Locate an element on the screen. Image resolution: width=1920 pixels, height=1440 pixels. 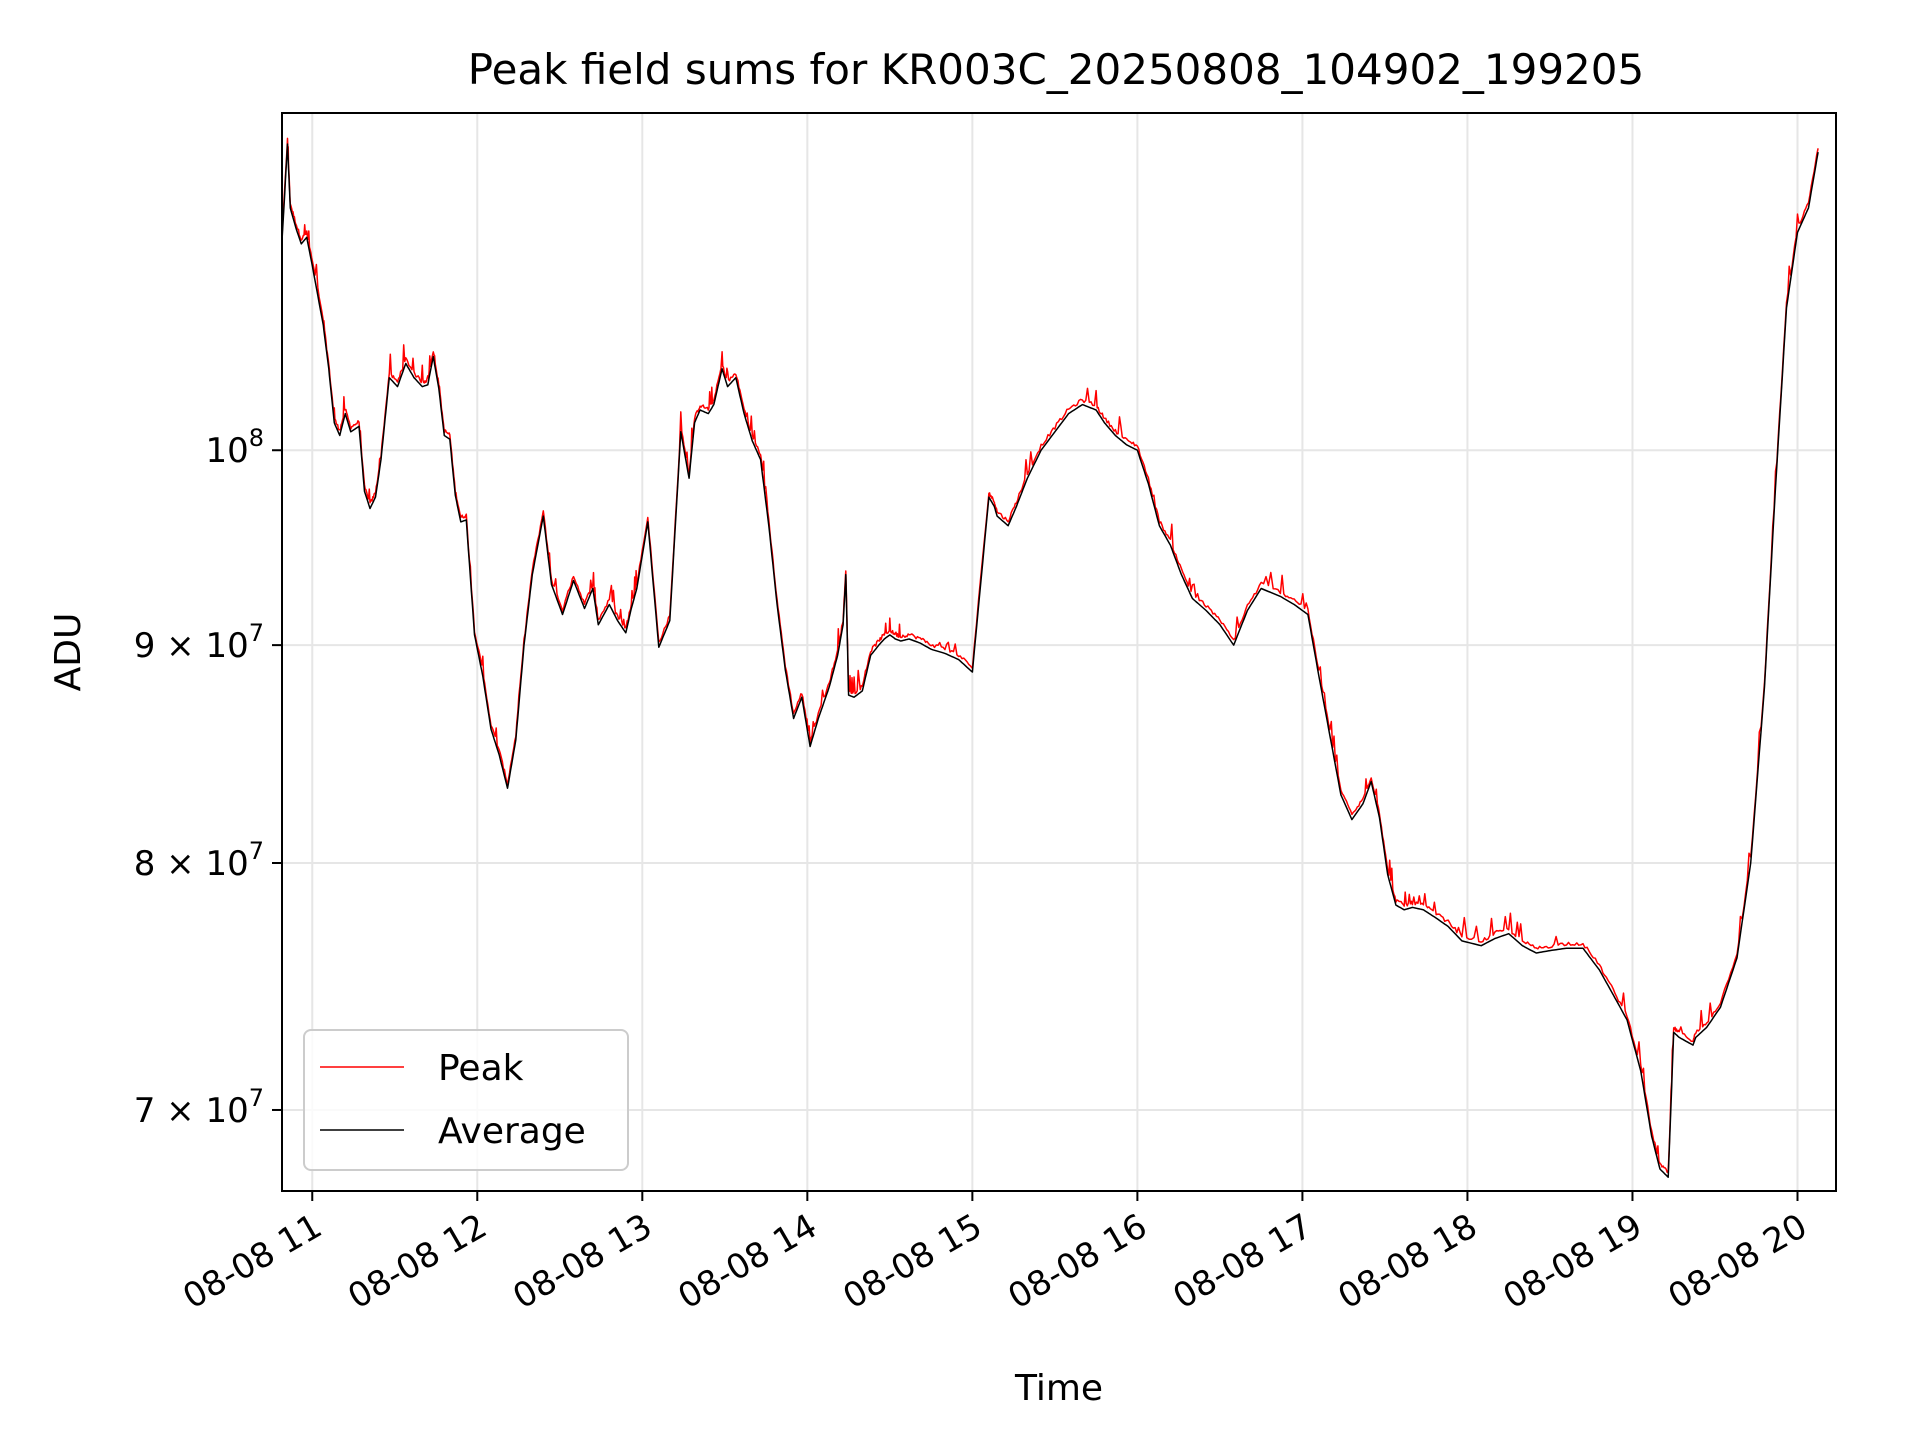
legend: Peak Average is located at coordinates (466, 1100).